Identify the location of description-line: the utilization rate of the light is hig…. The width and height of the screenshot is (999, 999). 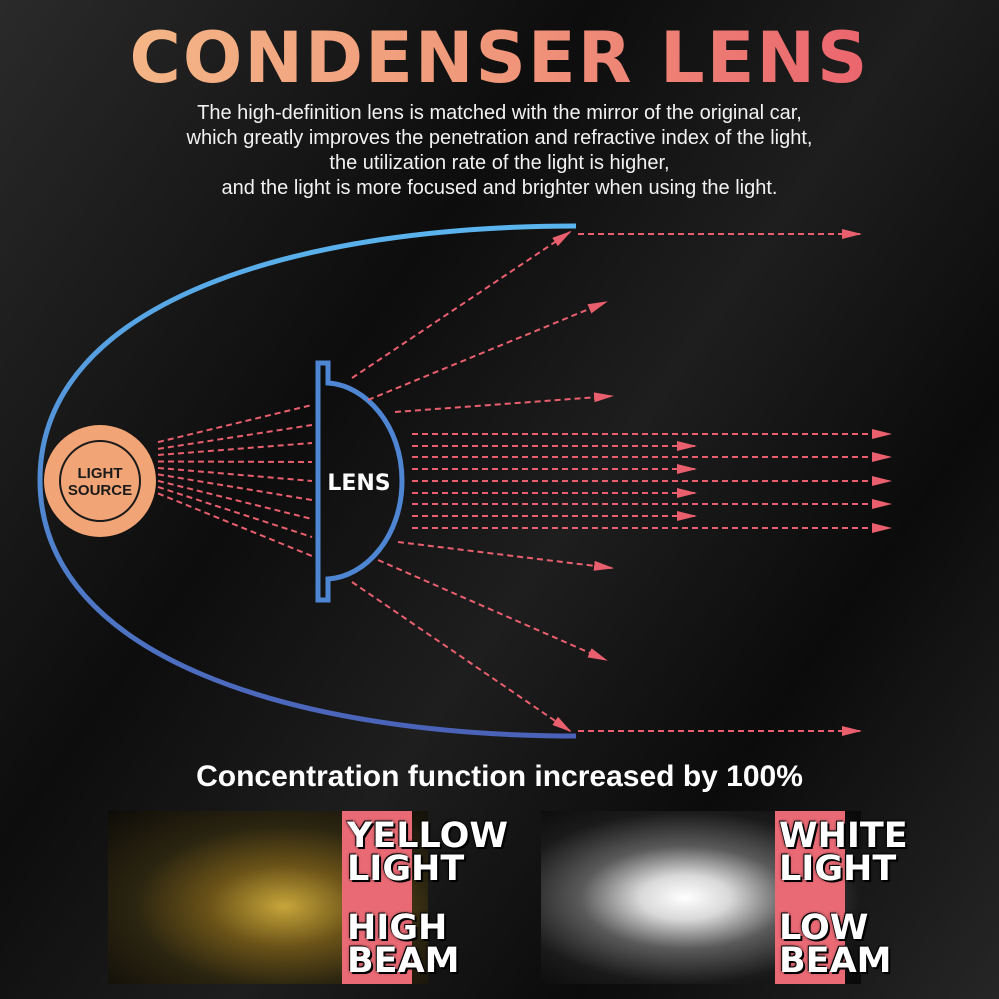
(499, 163).